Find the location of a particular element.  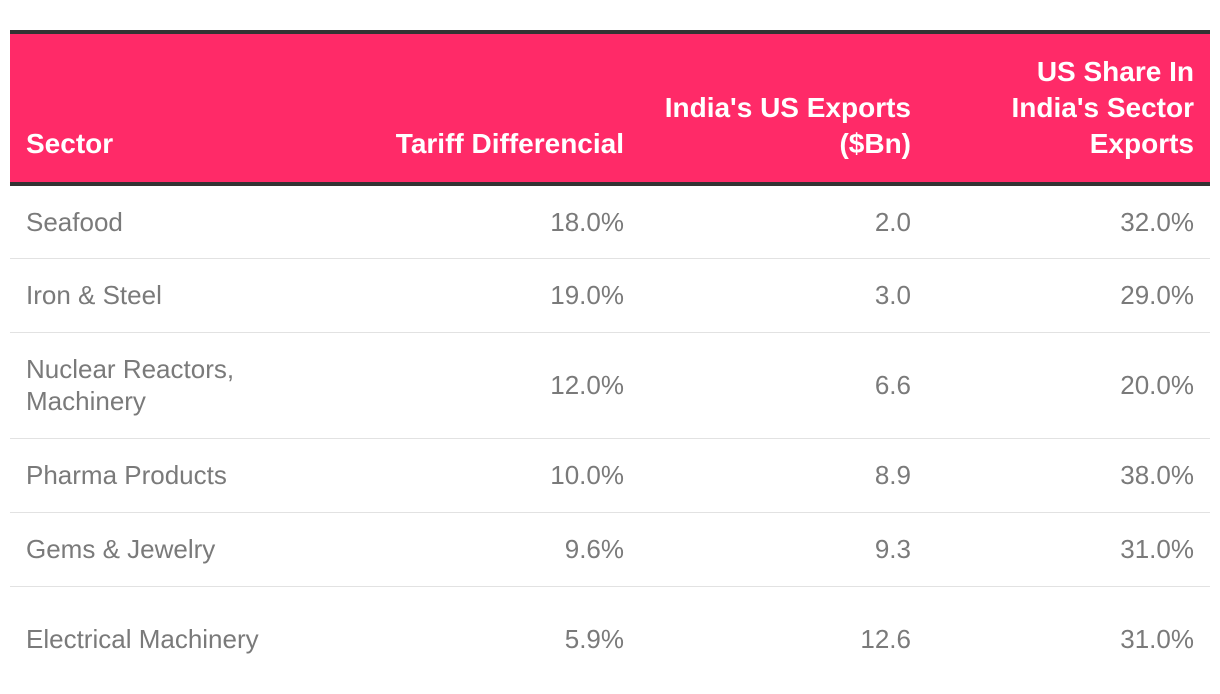

table-row: Gems & Jewelry 9.6% 9.3 31.0% is located at coordinates (610, 549).